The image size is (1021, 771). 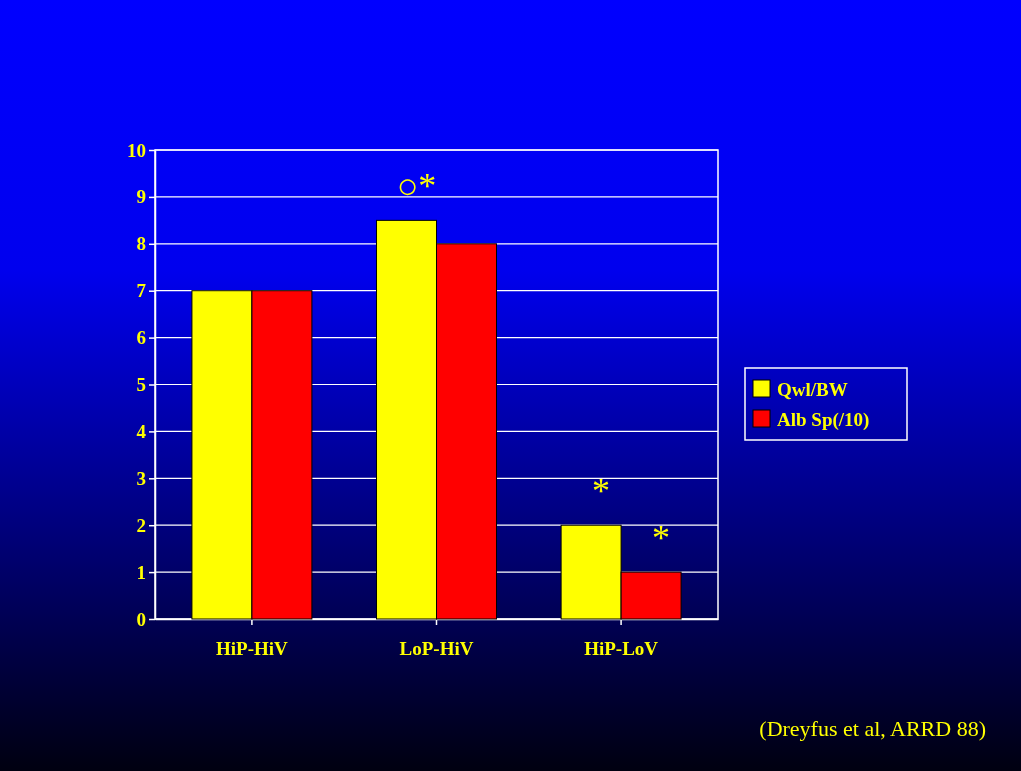 What do you see at coordinates (416, 186) in the screenshot?
I see `annotation: ○*` at bounding box center [416, 186].